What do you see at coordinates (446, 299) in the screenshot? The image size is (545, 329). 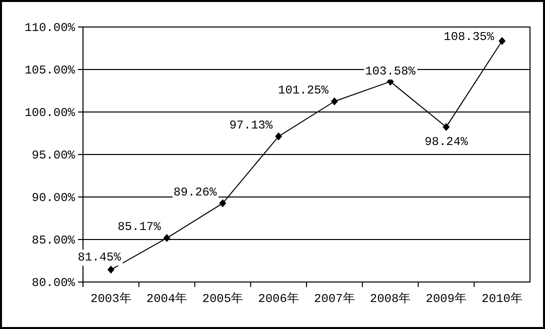 I see `x-tick-label: 2009年` at bounding box center [446, 299].